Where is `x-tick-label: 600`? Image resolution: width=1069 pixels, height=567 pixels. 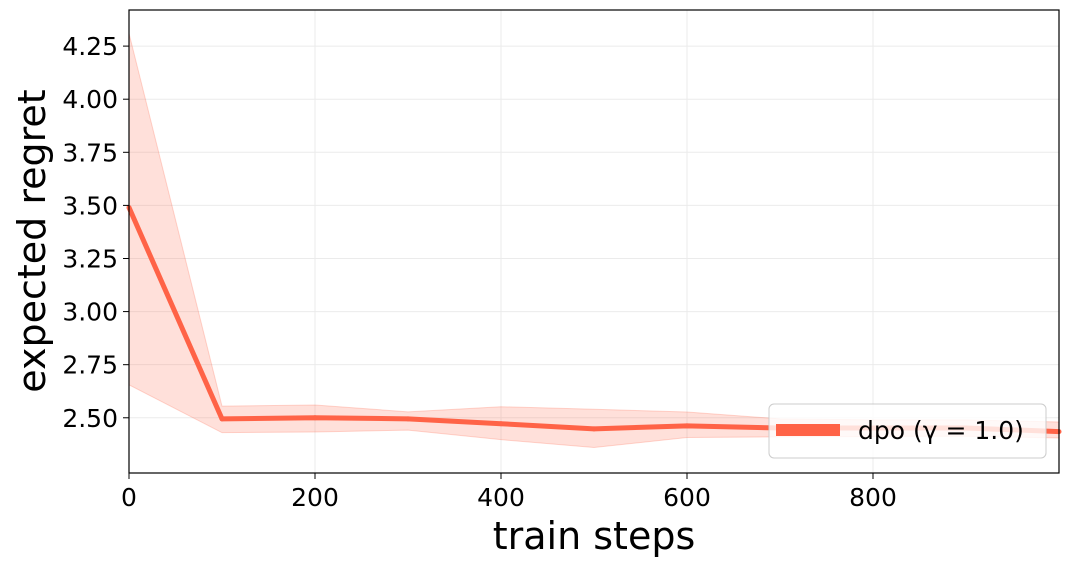 x-tick-label: 600 is located at coordinates (687, 497).